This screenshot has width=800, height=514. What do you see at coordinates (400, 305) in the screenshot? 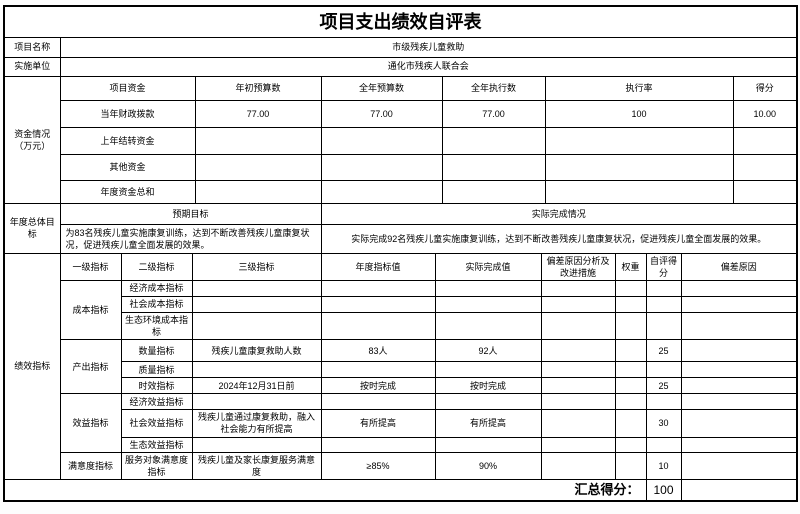
I see `table-row: 社会成本指标` at bounding box center [400, 305].